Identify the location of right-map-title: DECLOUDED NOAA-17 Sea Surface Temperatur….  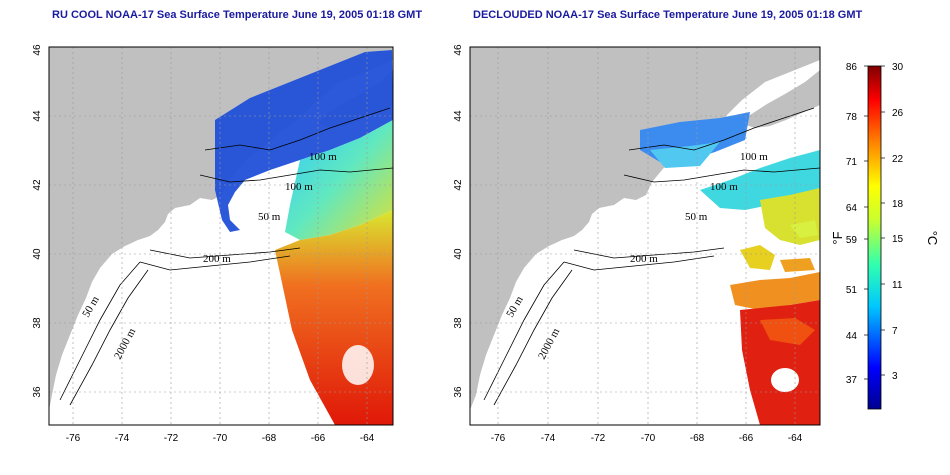
(668, 15).